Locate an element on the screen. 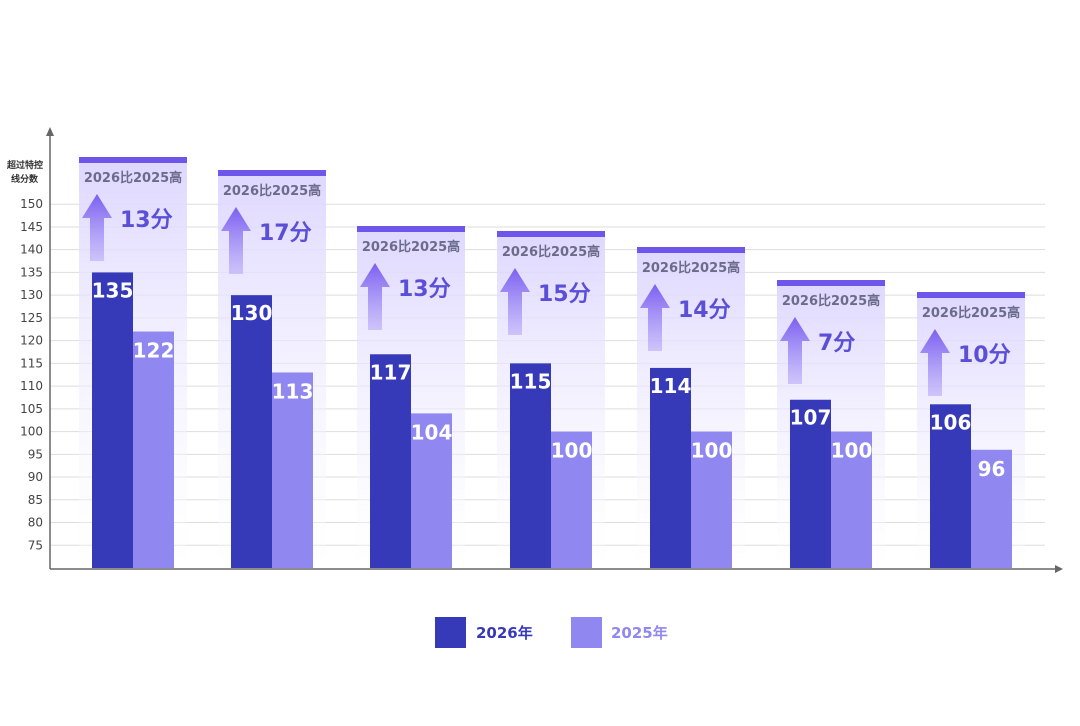  difference-label: 17分 is located at coordinates (285, 233).